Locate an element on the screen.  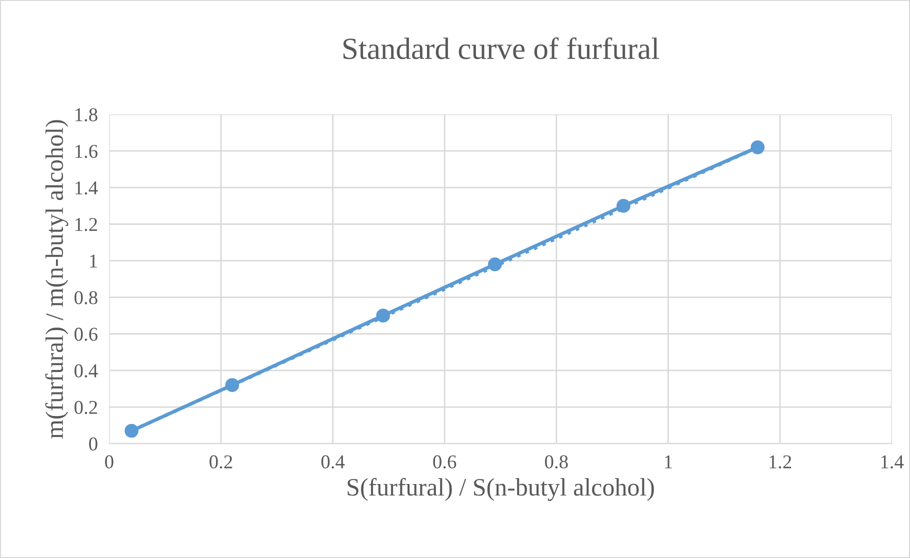
y-tick-label: 0.8 is located at coordinates (86, 297).